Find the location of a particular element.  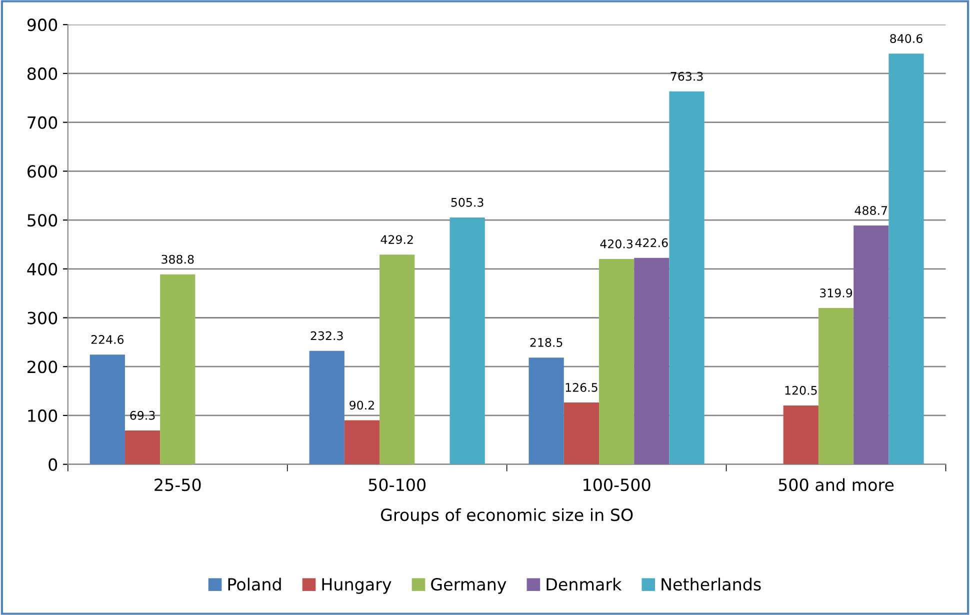

data-label: 488.7 is located at coordinates (871, 210).